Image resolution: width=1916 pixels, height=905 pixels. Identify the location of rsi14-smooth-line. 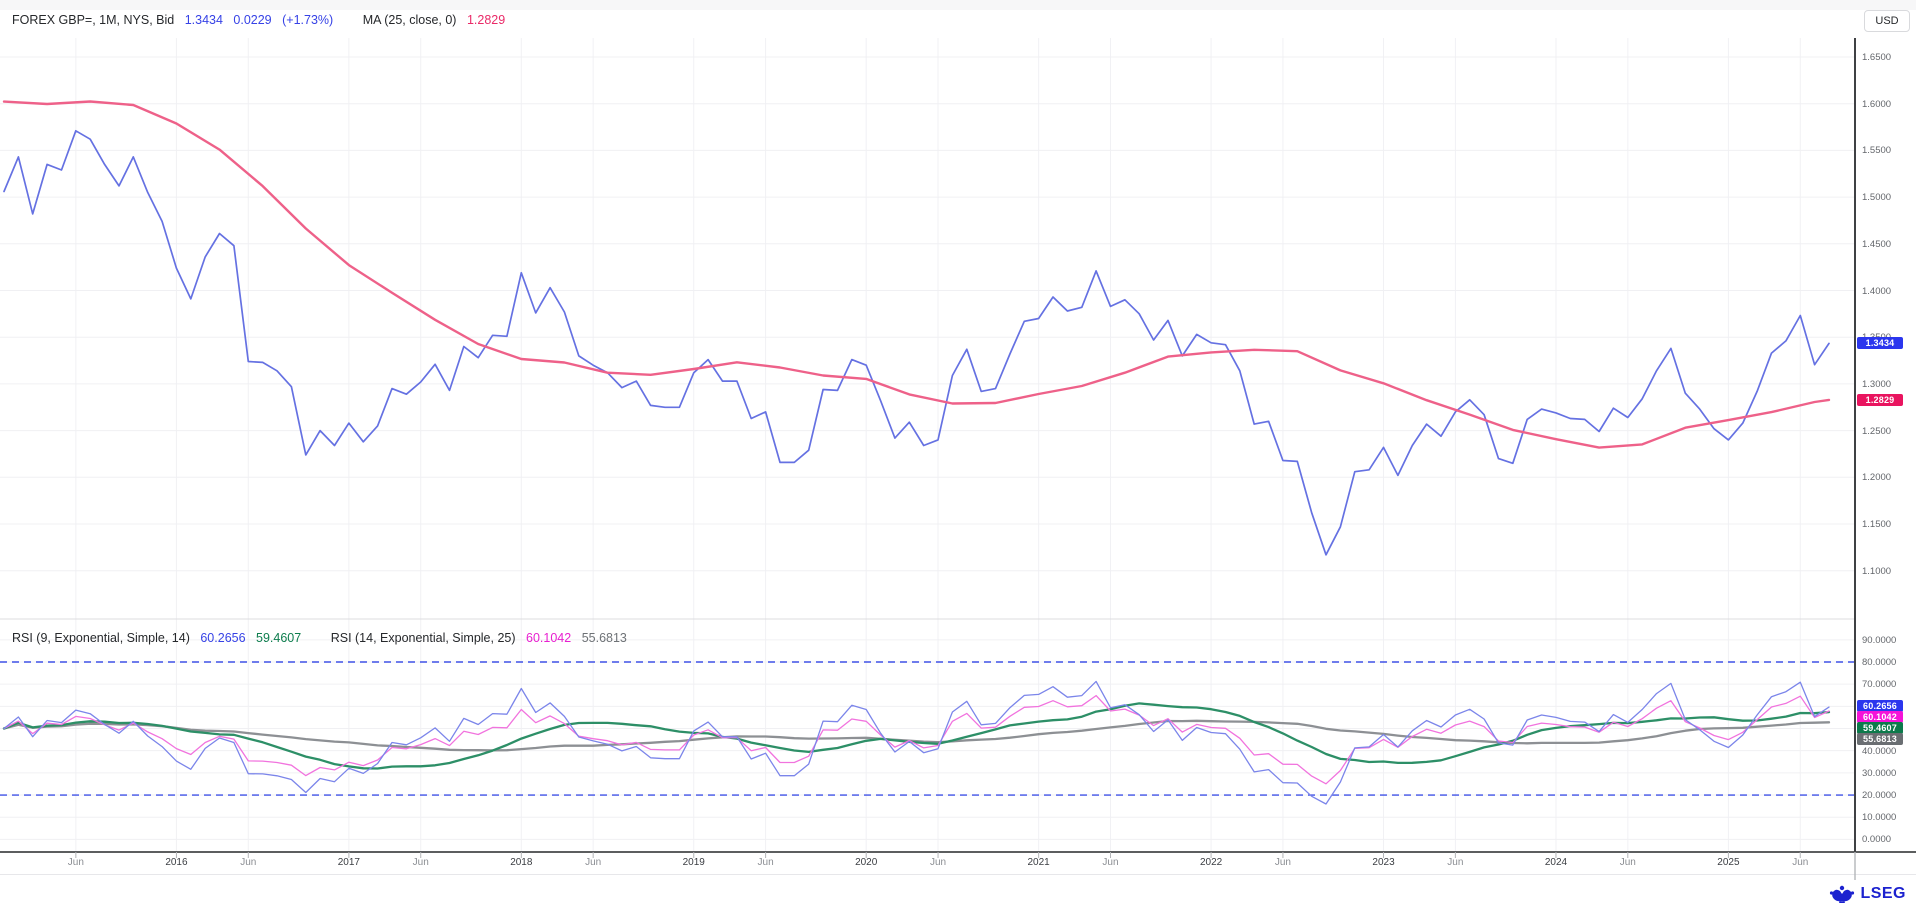
(916, 735).